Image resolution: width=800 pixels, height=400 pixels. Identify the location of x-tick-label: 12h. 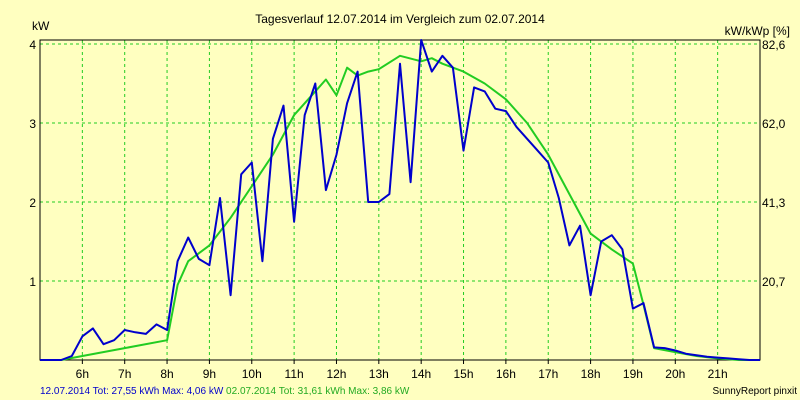
(336, 374).